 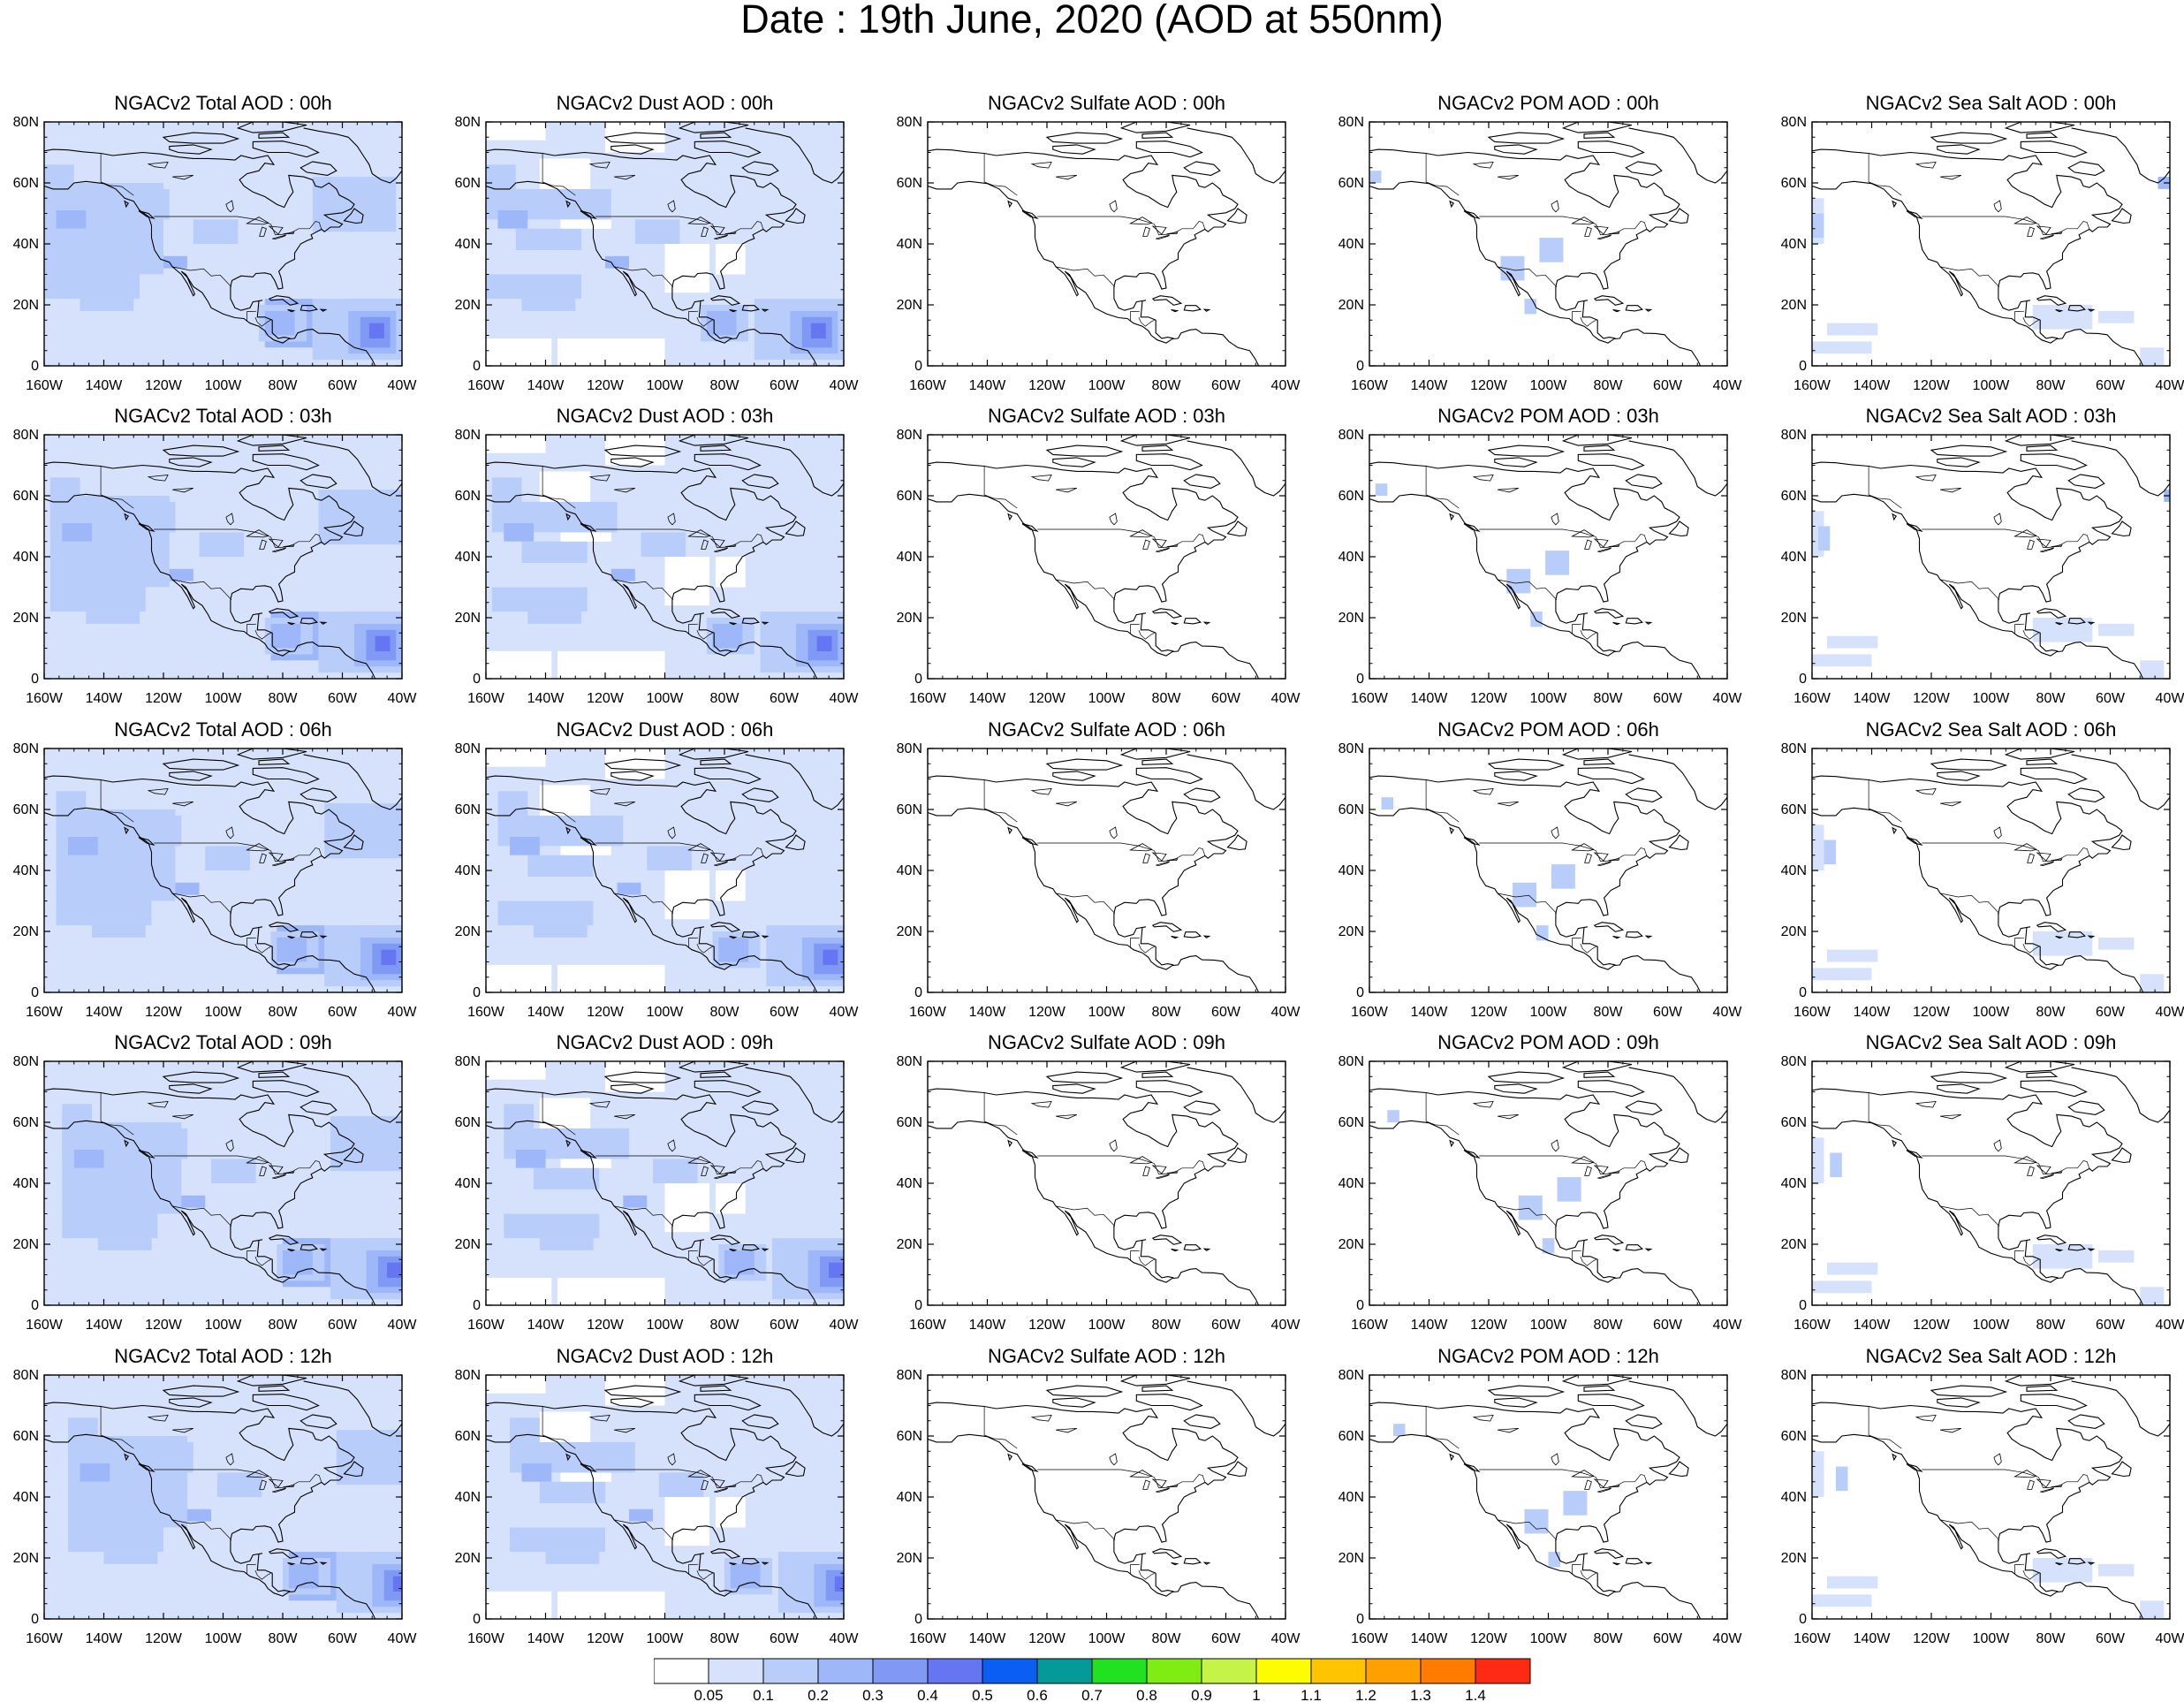 What do you see at coordinates (1106, 1042) in the screenshot?
I see `panel-title: NGACv2 Sulfate AOD : 09h` at bounding box center [1106, 1042].